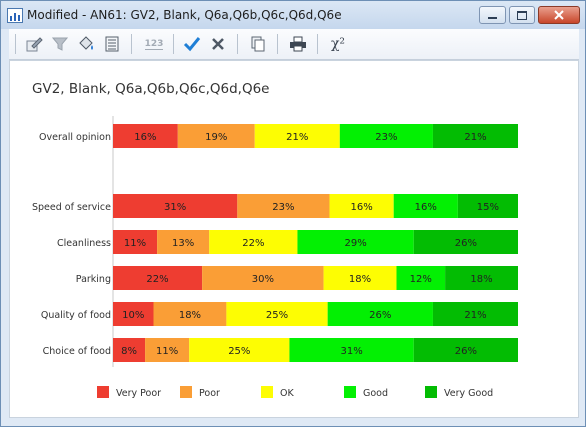  I want to click on paint-bucket-icon, so click(86, 43).